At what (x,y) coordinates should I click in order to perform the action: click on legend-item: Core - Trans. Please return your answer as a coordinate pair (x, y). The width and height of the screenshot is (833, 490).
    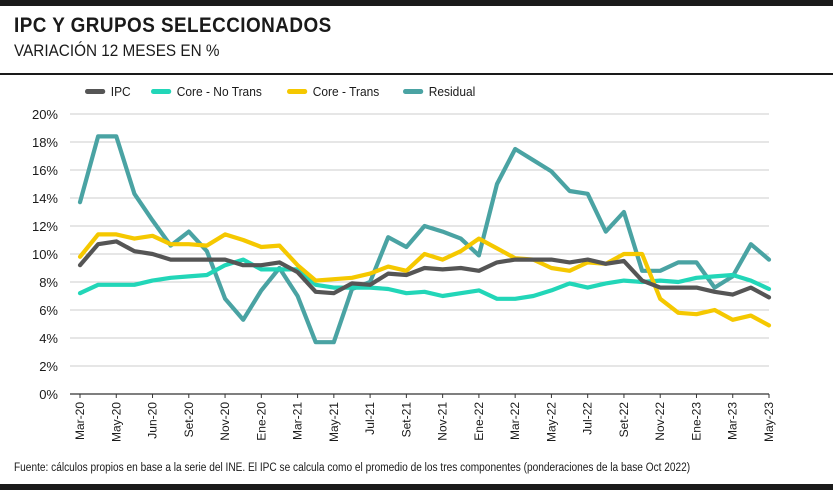
    Looking at the image, I should click on (333, 91).